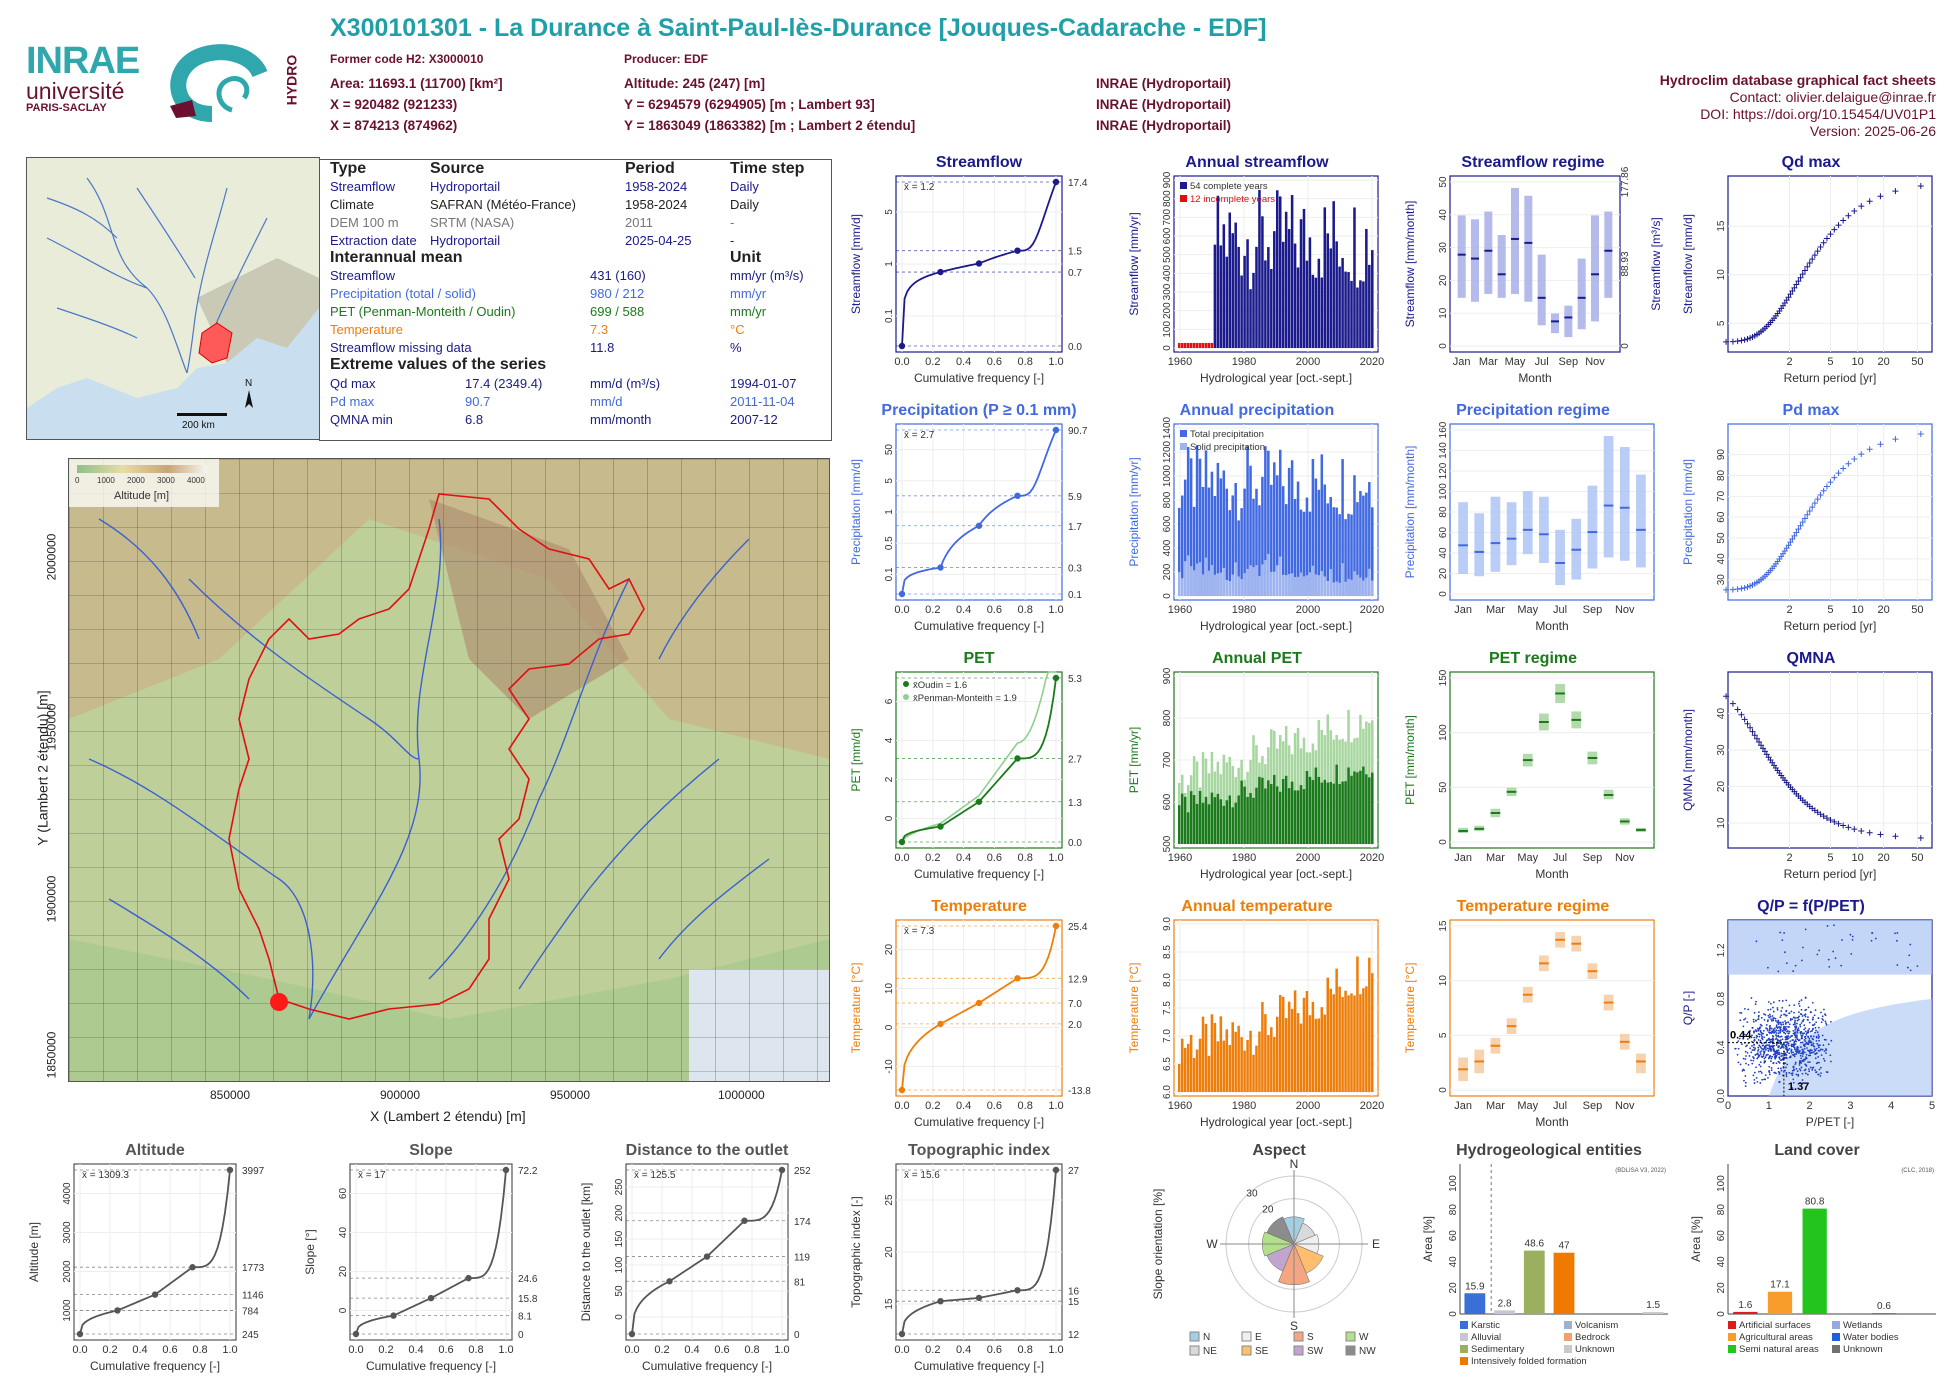 This screenshot has height=1386, width=1960. I want to click on y-tick-label: 250, so click(619, 1186).